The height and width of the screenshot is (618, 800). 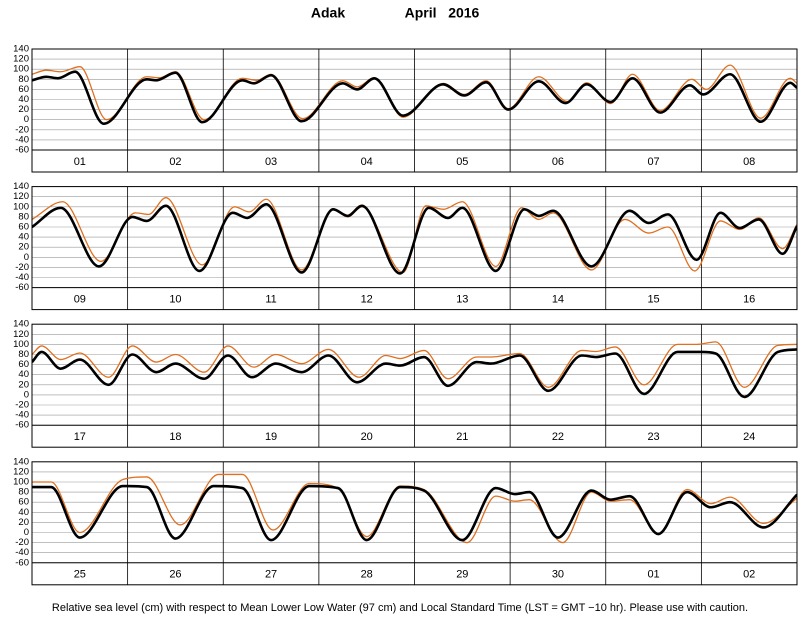 I want to click on x-tick-label: 12, so click(x=367, y=300).